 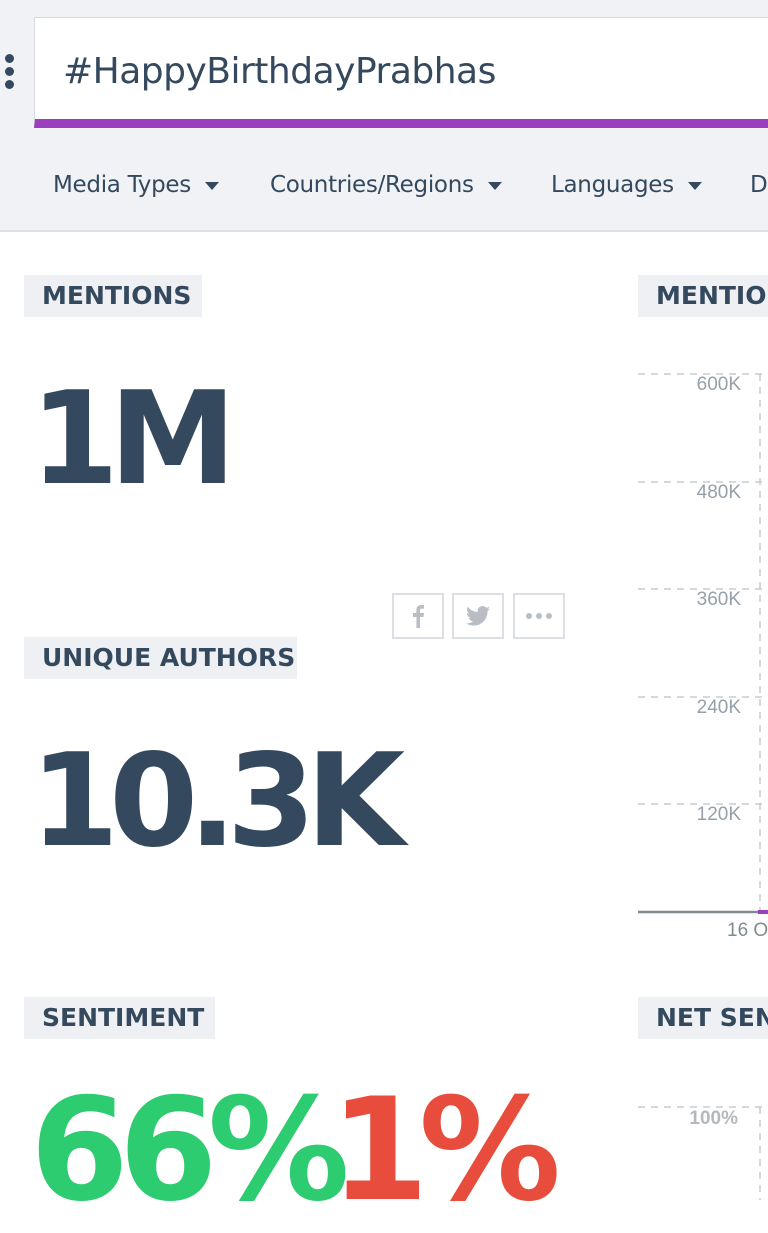 I want to click on filter-media-types: Media Types, so click(x=136, y=185).